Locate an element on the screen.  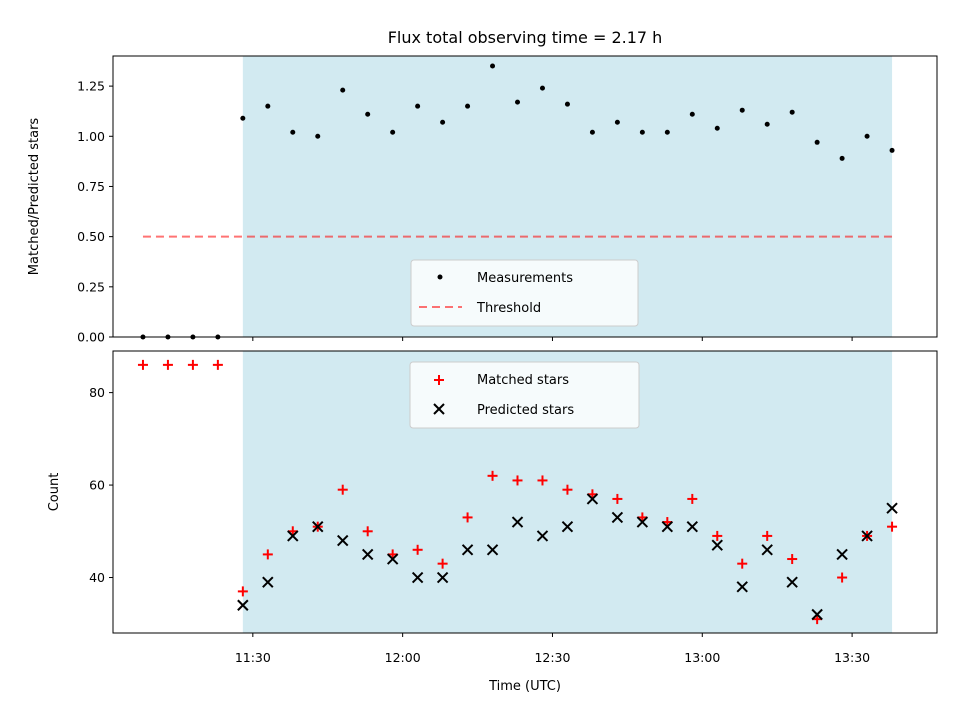
top-y-tick-label: 1.25 is located at coordinates (91, 86).